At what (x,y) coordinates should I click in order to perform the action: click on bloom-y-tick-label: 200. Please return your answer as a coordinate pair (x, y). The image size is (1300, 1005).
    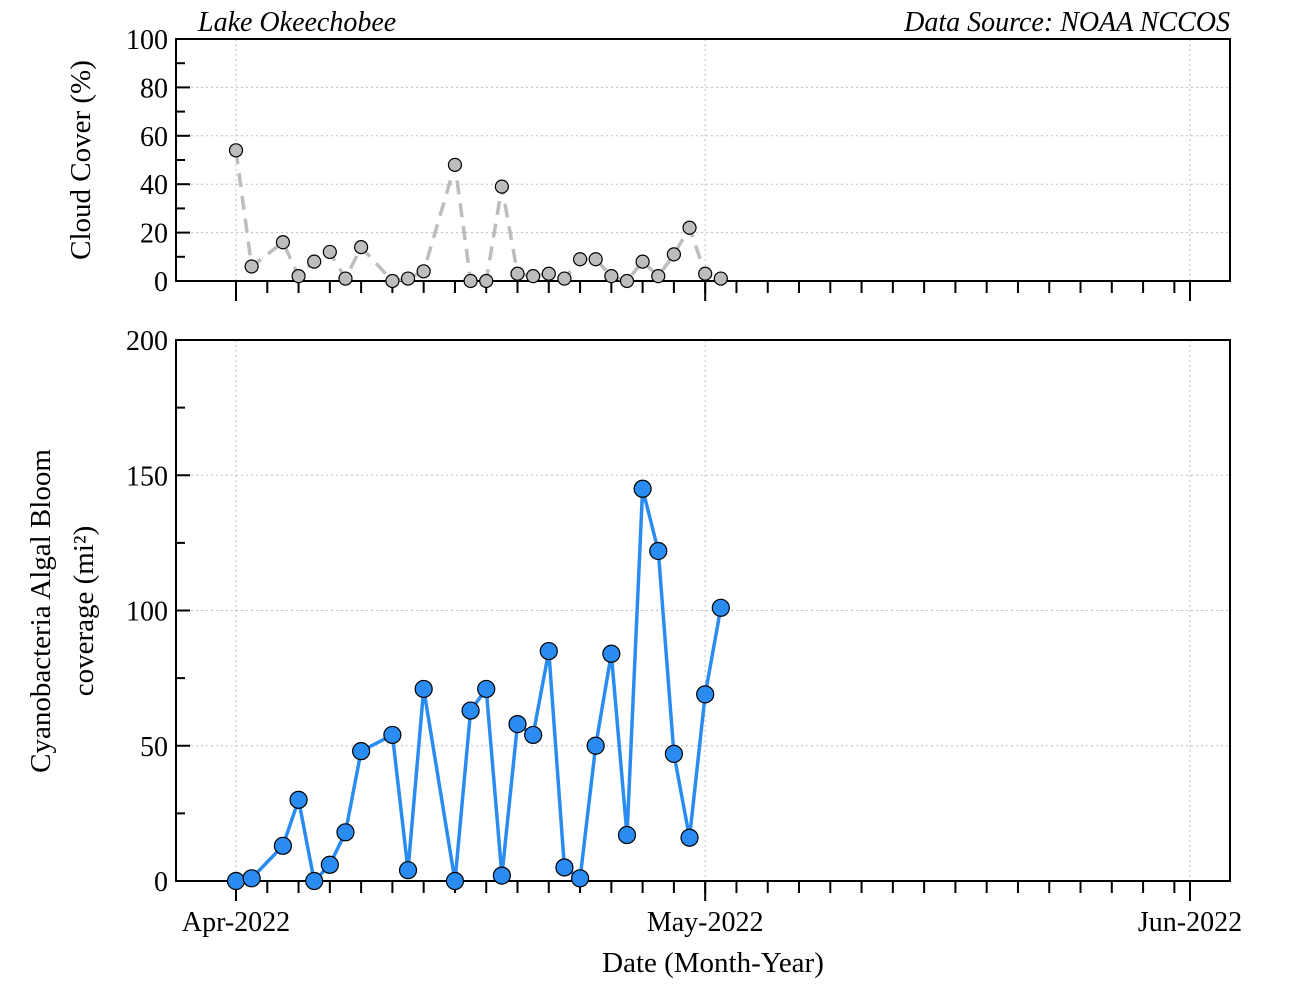
    Looking at the image, I should click on (147, 341).